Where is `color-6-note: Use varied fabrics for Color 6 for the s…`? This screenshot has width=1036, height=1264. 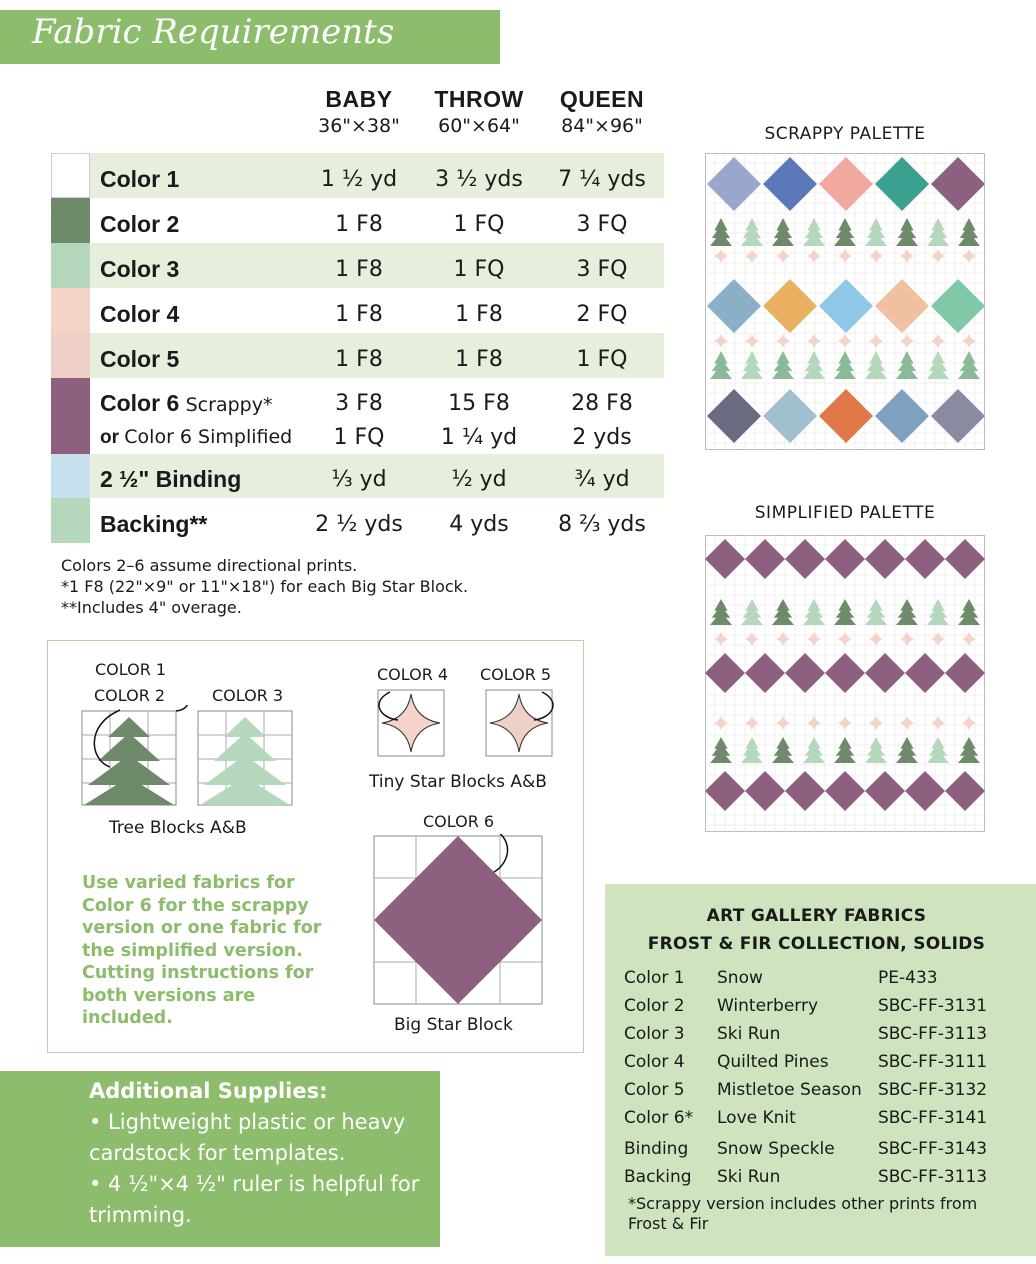
color-6-note: Use varied fabrics for Color 6 for the s… is located at coordinates (202, 950).